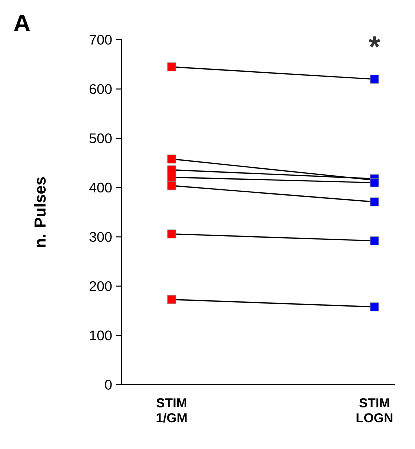  I want to click on y-tick-label: 600, so click(101, 89).